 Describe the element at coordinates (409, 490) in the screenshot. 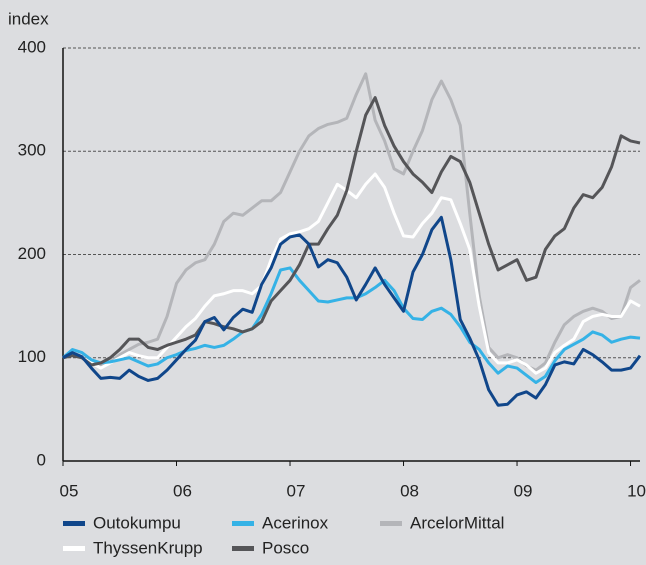

I see `x-tick-label: 08` at that location.